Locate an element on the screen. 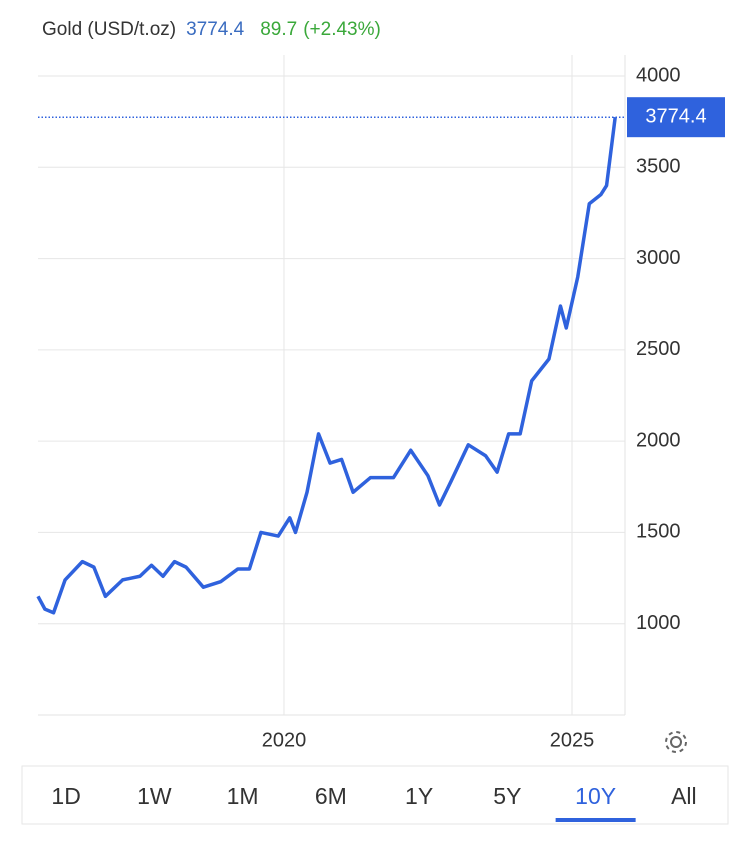  range-button: 1Y is located at coordinates (419, 796).